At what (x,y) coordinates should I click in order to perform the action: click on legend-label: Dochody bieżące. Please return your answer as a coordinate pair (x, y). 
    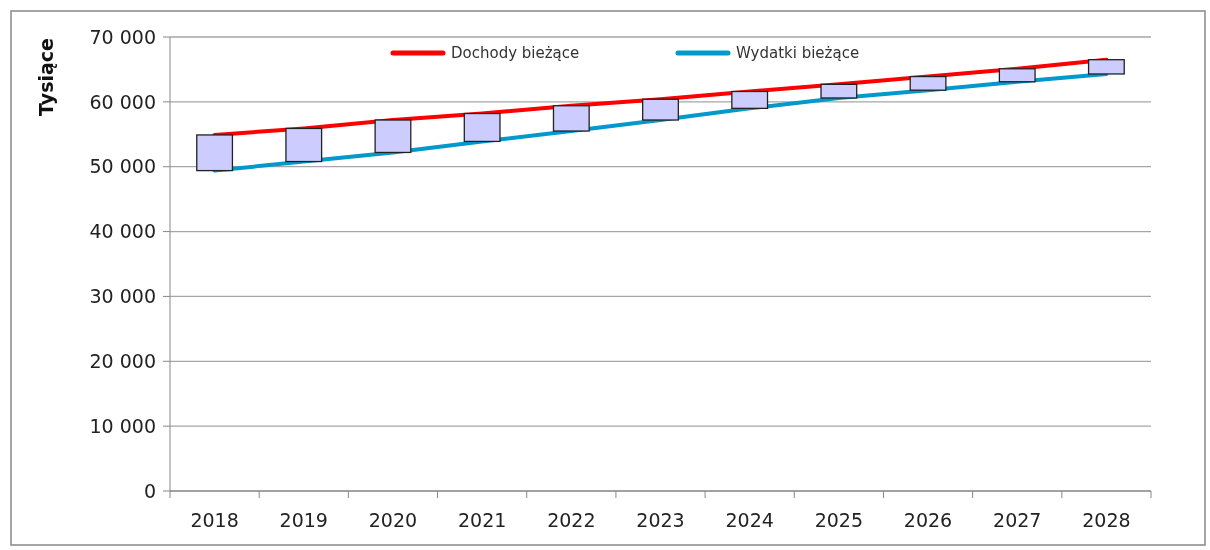
    Looking at the image, I should click on (515, 53).